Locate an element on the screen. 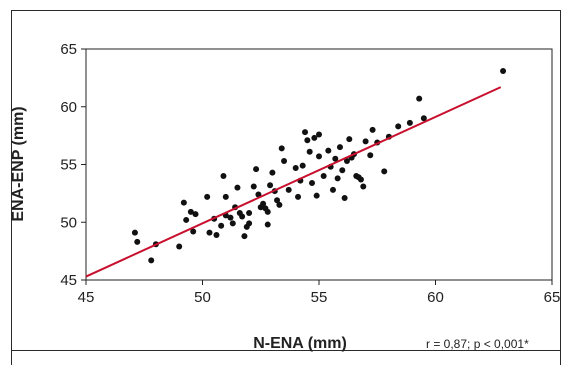  y-tick-label: 60 is located at coordinates (68, 107).